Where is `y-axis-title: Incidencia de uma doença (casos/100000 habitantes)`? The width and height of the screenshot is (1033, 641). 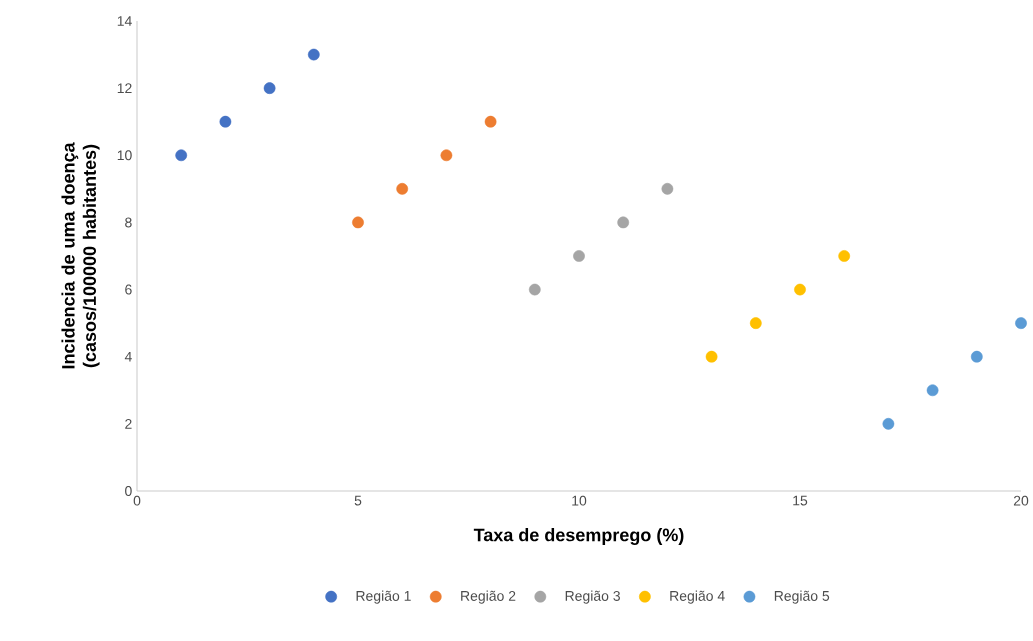
y-axis-title: Incidencia de uma doença (casos/100000 habitantes) is located at coordinates (80, 255).